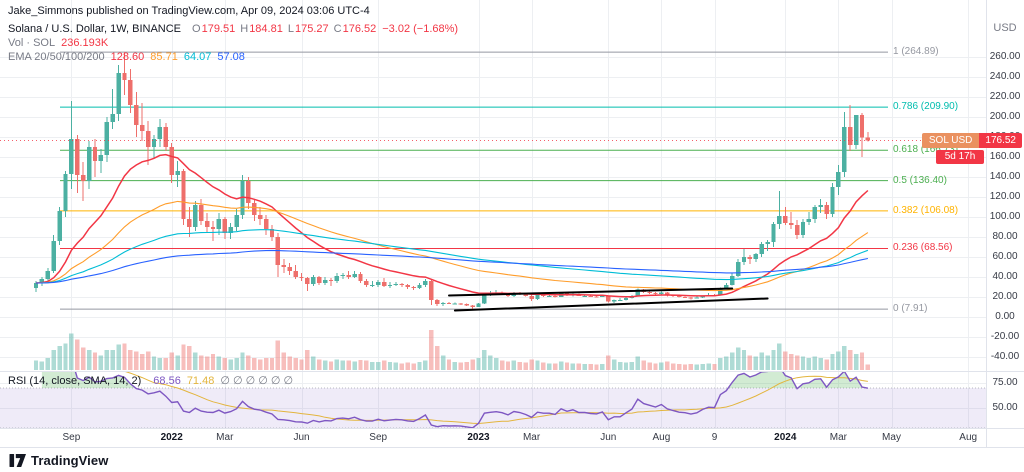  I want to click on price-badge-symbol: SOL USD, so click(950, 140).